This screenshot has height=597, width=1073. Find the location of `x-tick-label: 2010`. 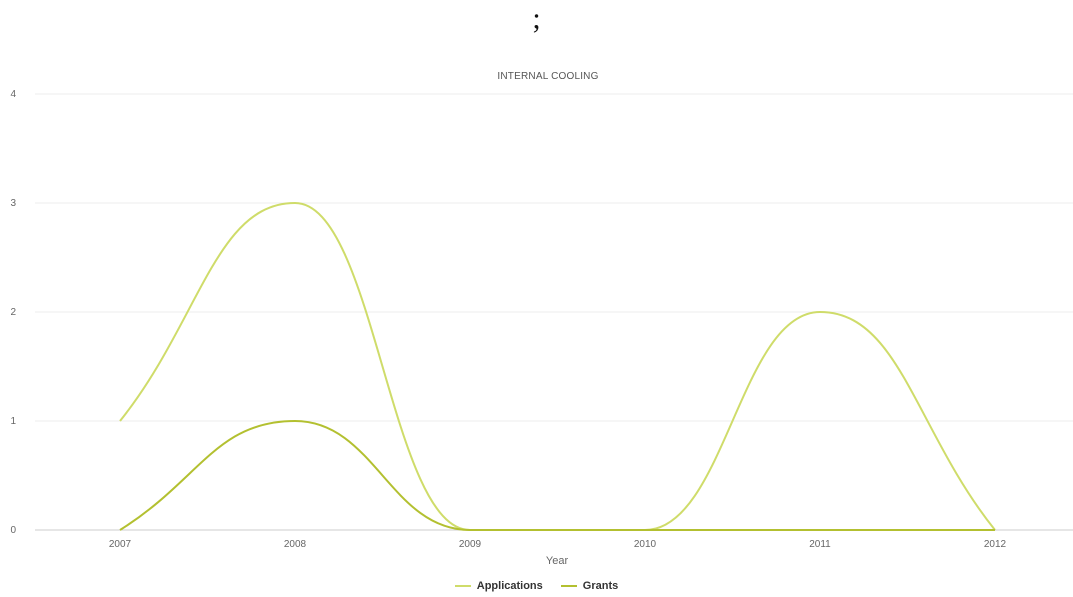

x-tick-label: 2010 is located at coordinates (645, 544).